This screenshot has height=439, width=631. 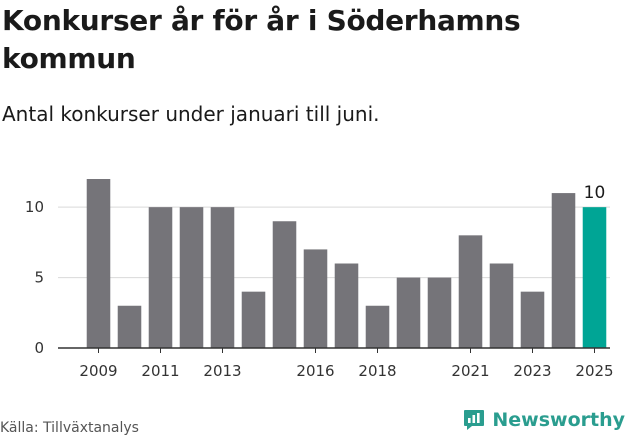 What do you see at coordinates (39, 278) in the screenshot?
I see `y-tick-label: 5` at bounding box center [39, 278].